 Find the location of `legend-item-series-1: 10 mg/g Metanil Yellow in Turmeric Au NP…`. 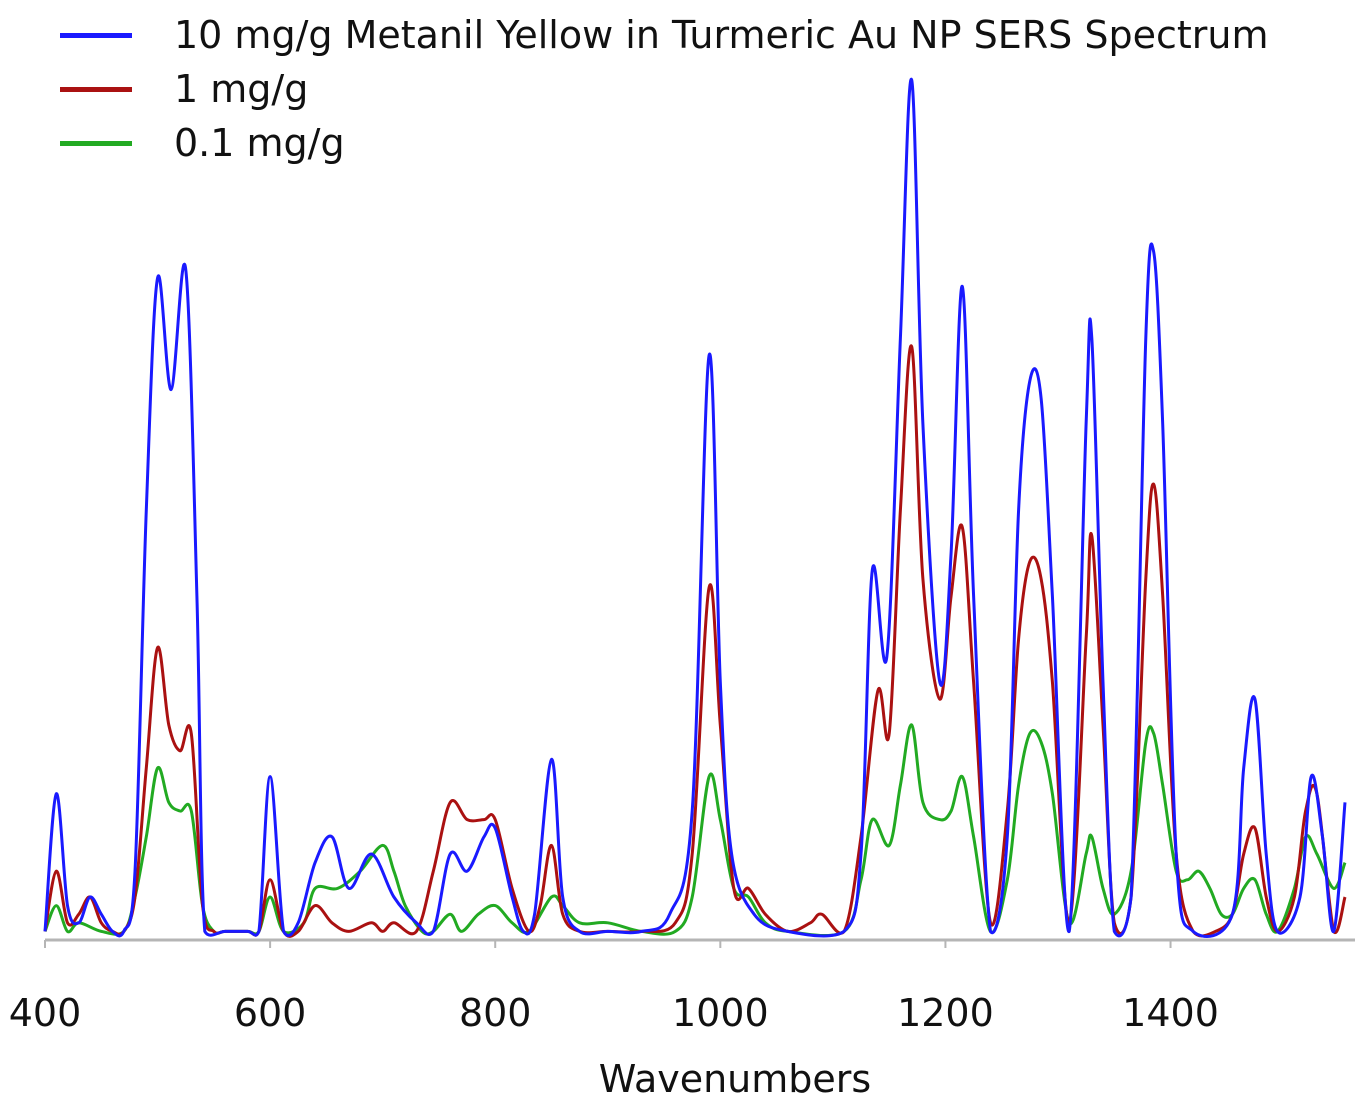

legend-item-series-1: 10 mg/g Metanil Yellow in Turmeric Au NP… is located at coordinates (664, 35).